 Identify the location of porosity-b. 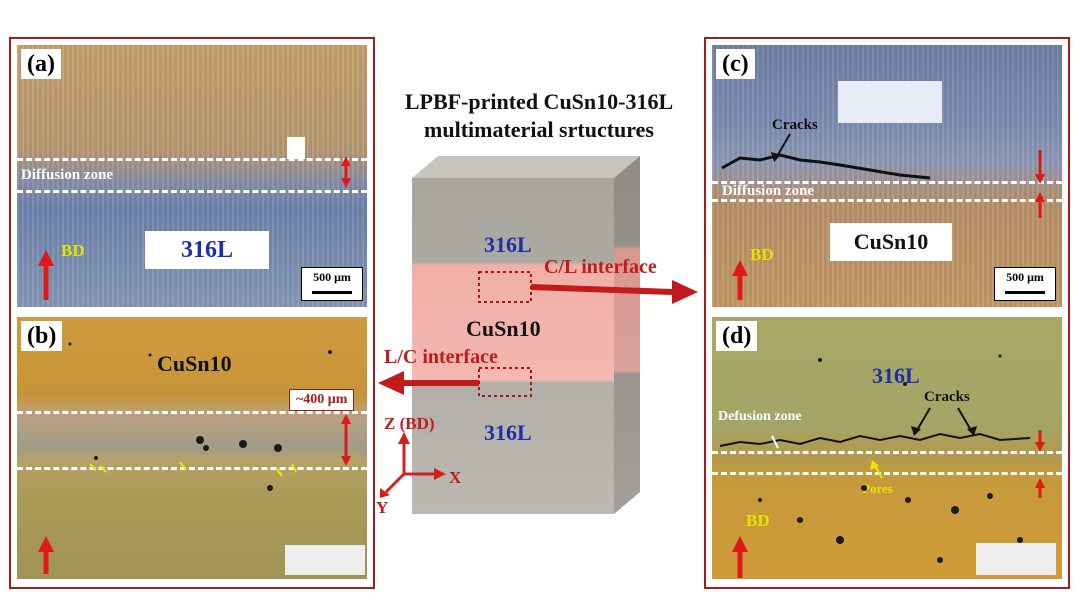
(200, 416).